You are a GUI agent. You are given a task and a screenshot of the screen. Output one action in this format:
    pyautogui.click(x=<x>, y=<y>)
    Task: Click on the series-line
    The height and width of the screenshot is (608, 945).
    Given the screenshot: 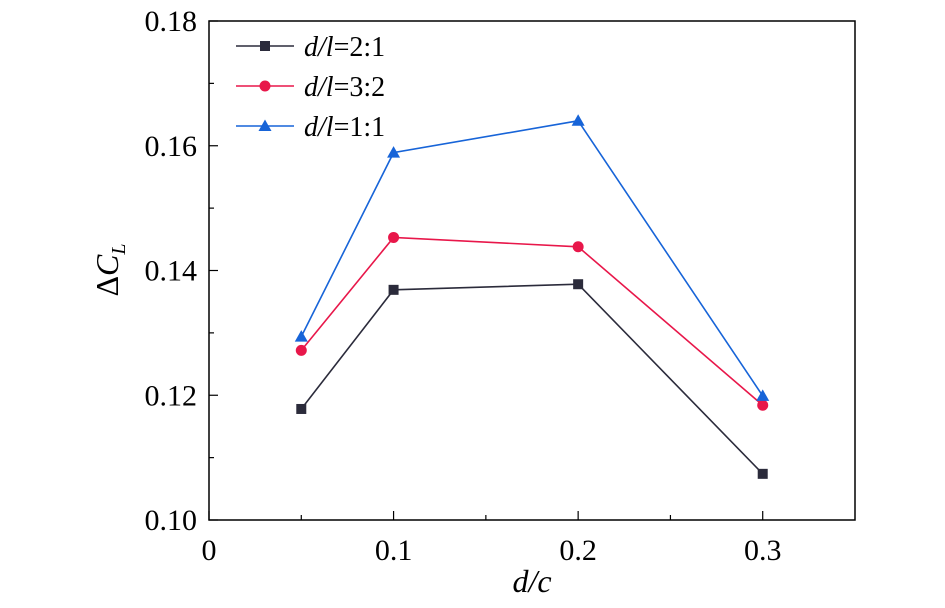 What is the action you would take?
    pyautogui.click(x=532, y=321)
    